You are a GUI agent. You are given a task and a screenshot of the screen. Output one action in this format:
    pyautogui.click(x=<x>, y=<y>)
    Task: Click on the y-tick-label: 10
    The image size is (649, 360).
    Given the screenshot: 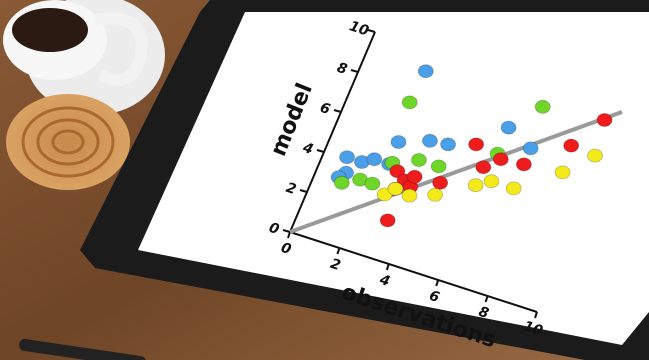 What is the action you would take?
    pyautogui.click(x=359, y=28)
    